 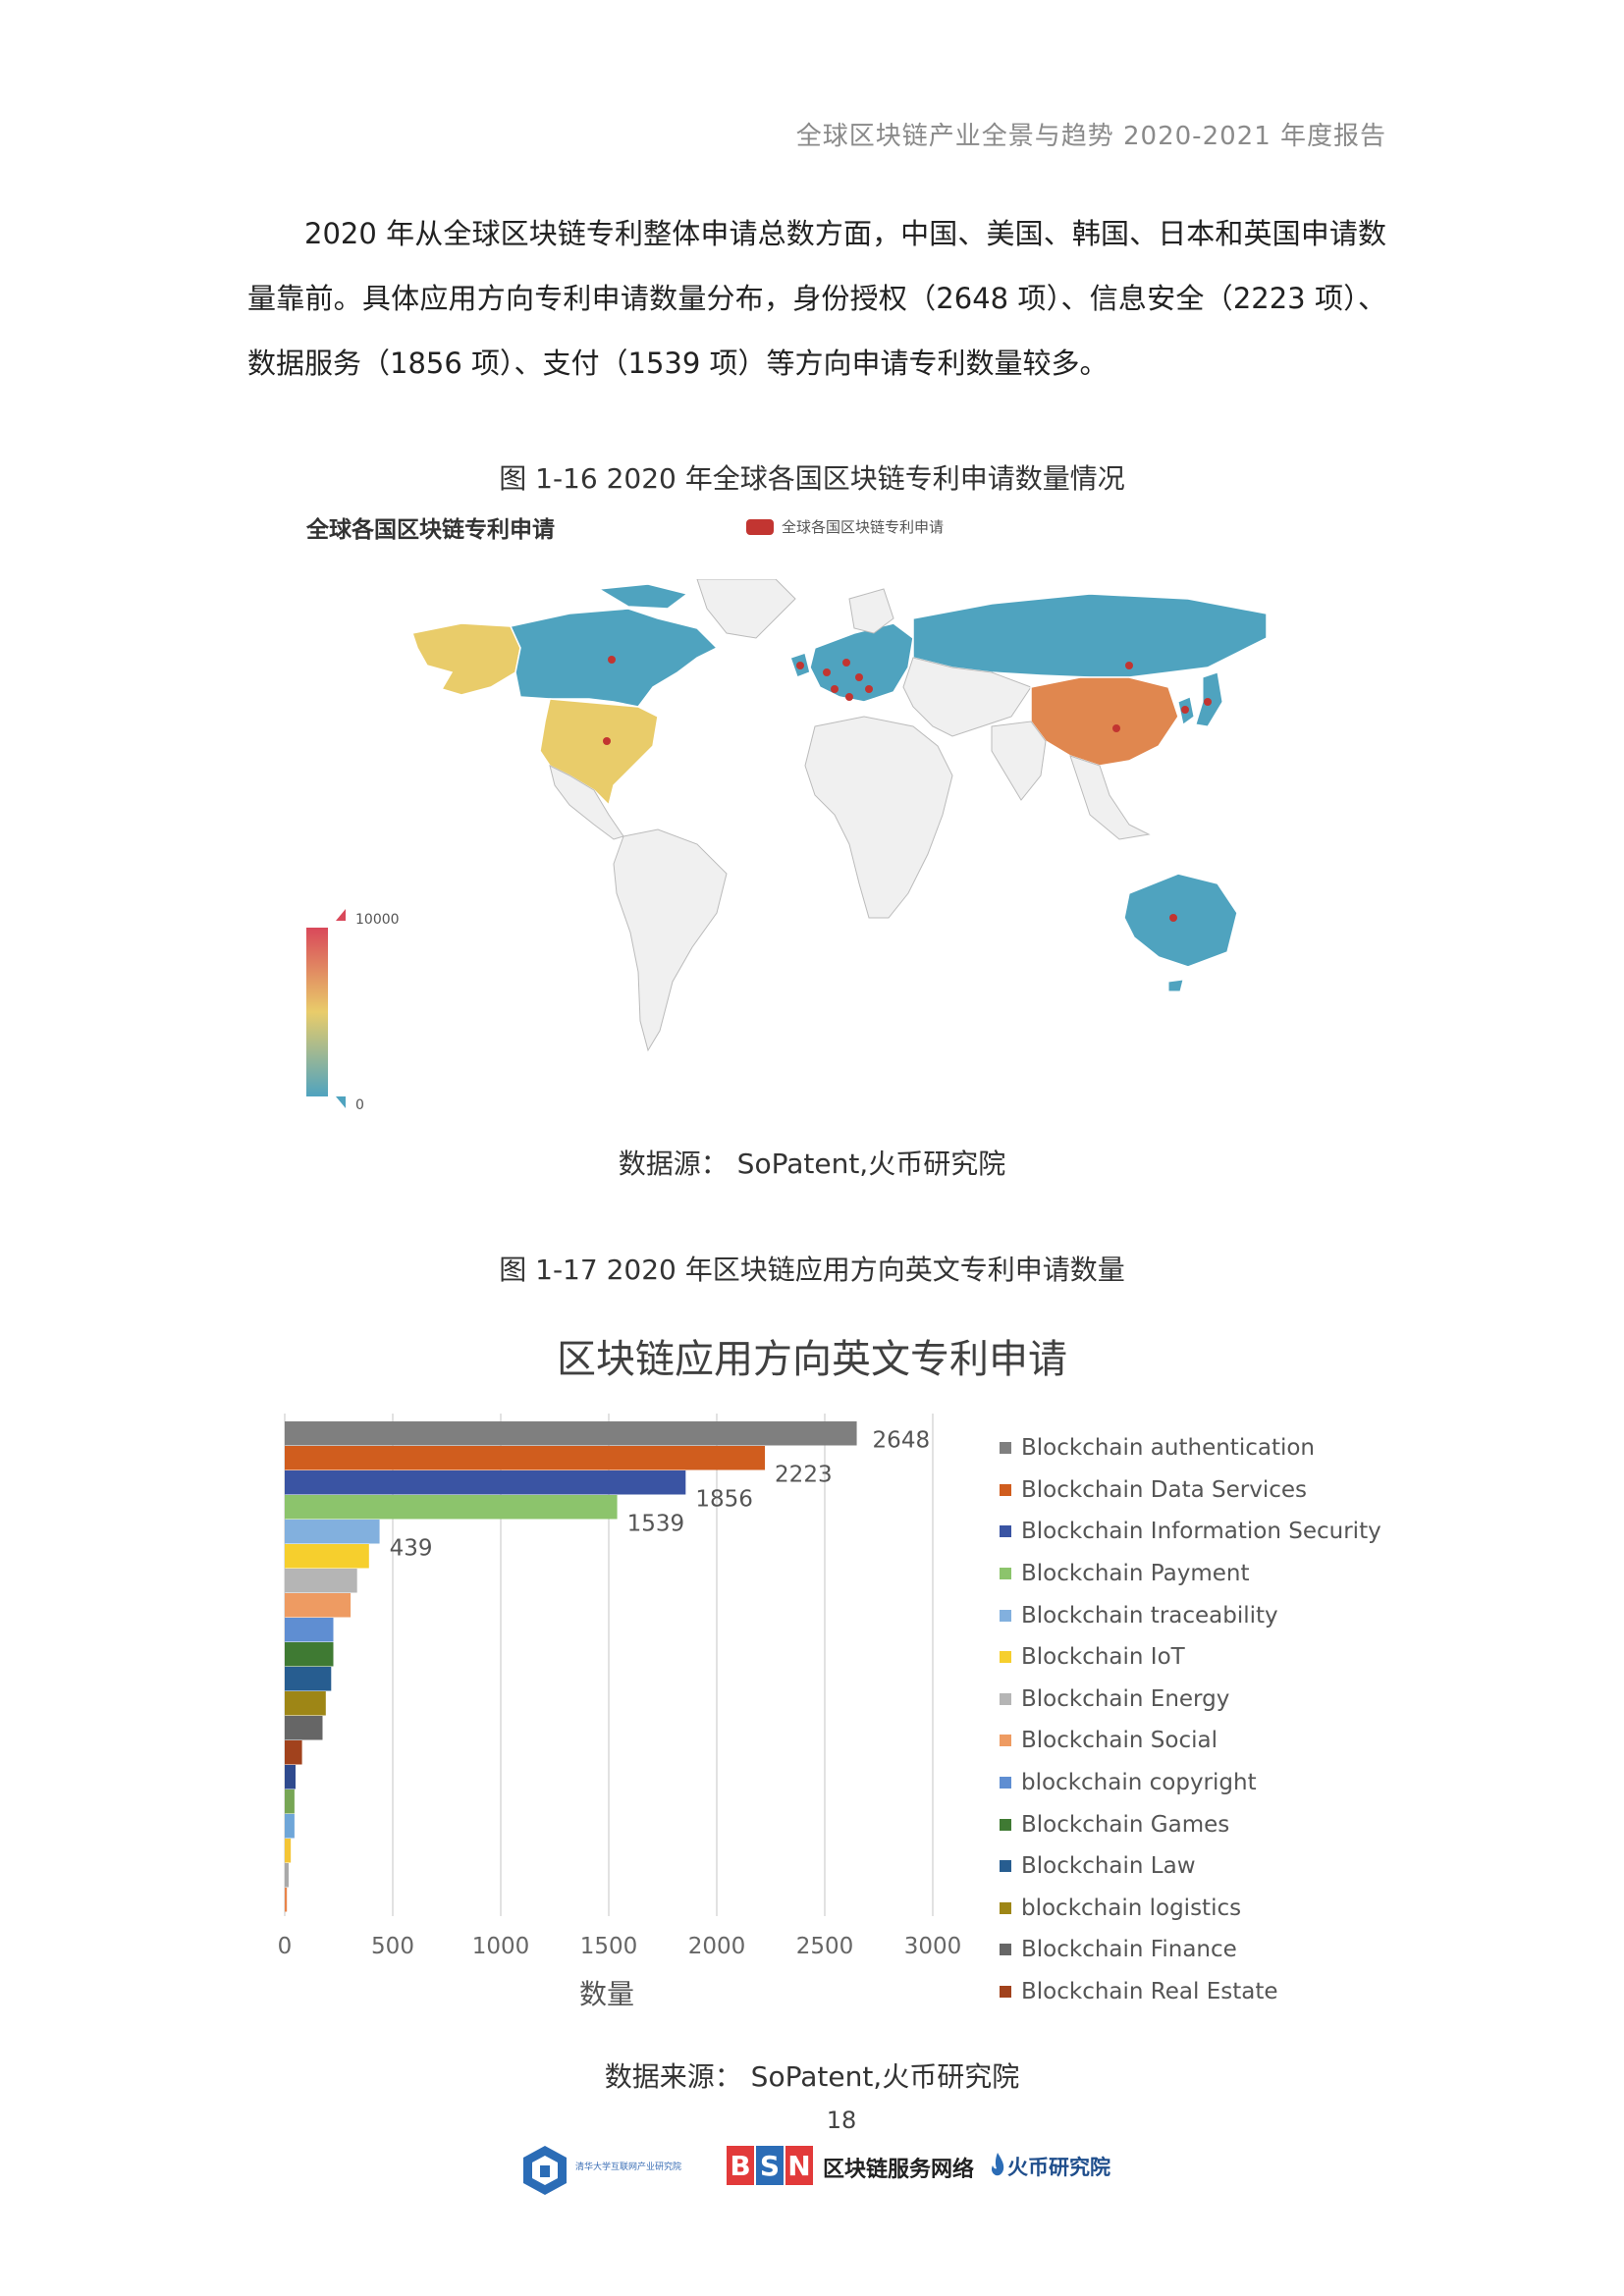 What do you see at coordinates (740, 2165) in the screenshot?
I see `bsn-logo-b: B` at bounding box center [740, 2165].